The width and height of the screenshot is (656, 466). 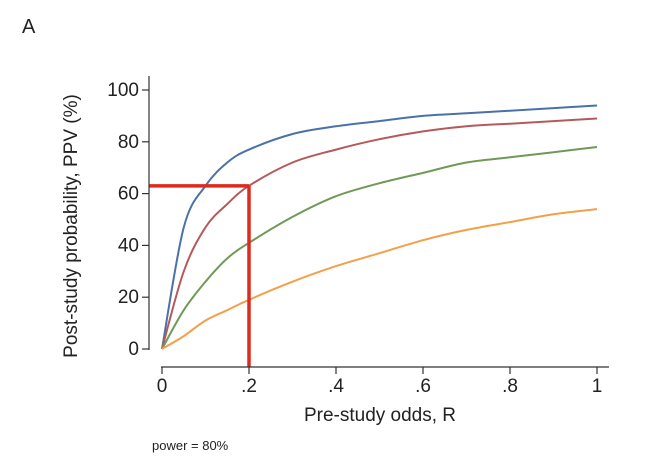 I want to click on y-tick-label-20: 20, so click(x=128, y=297).